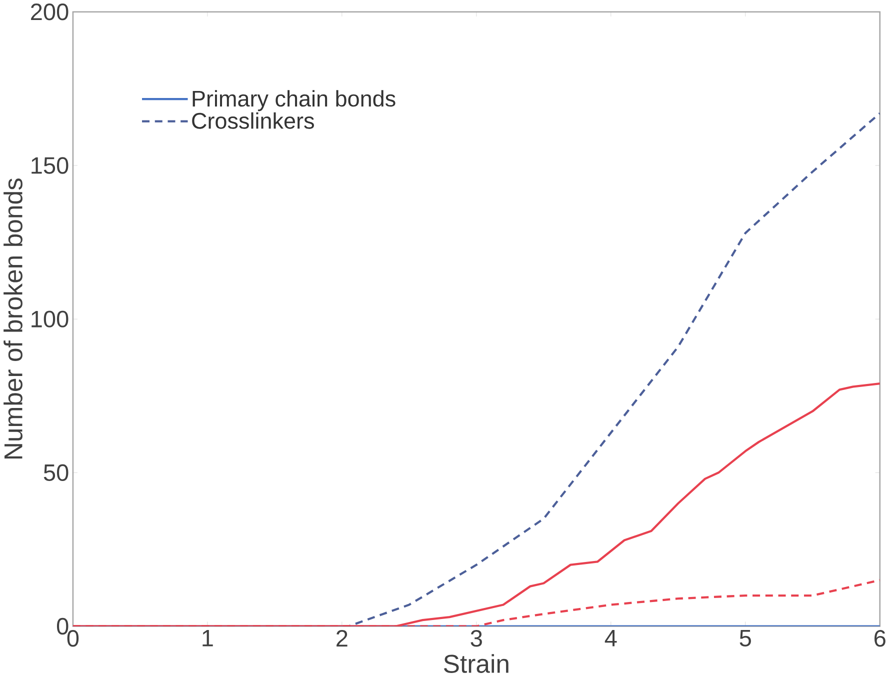 This screenshot has width=890, height=677. What do you see at coordinates (476, 664) in the screenshot?
I see `x-axis-title: Strain` at bounding box center [476, 664].